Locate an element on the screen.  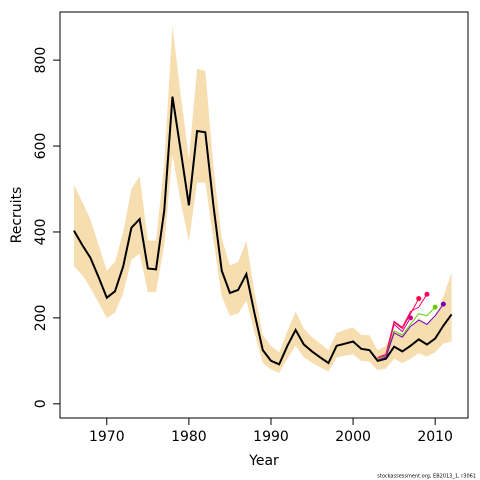
y-tick-label: 800 is located at coordinates (41, 60).